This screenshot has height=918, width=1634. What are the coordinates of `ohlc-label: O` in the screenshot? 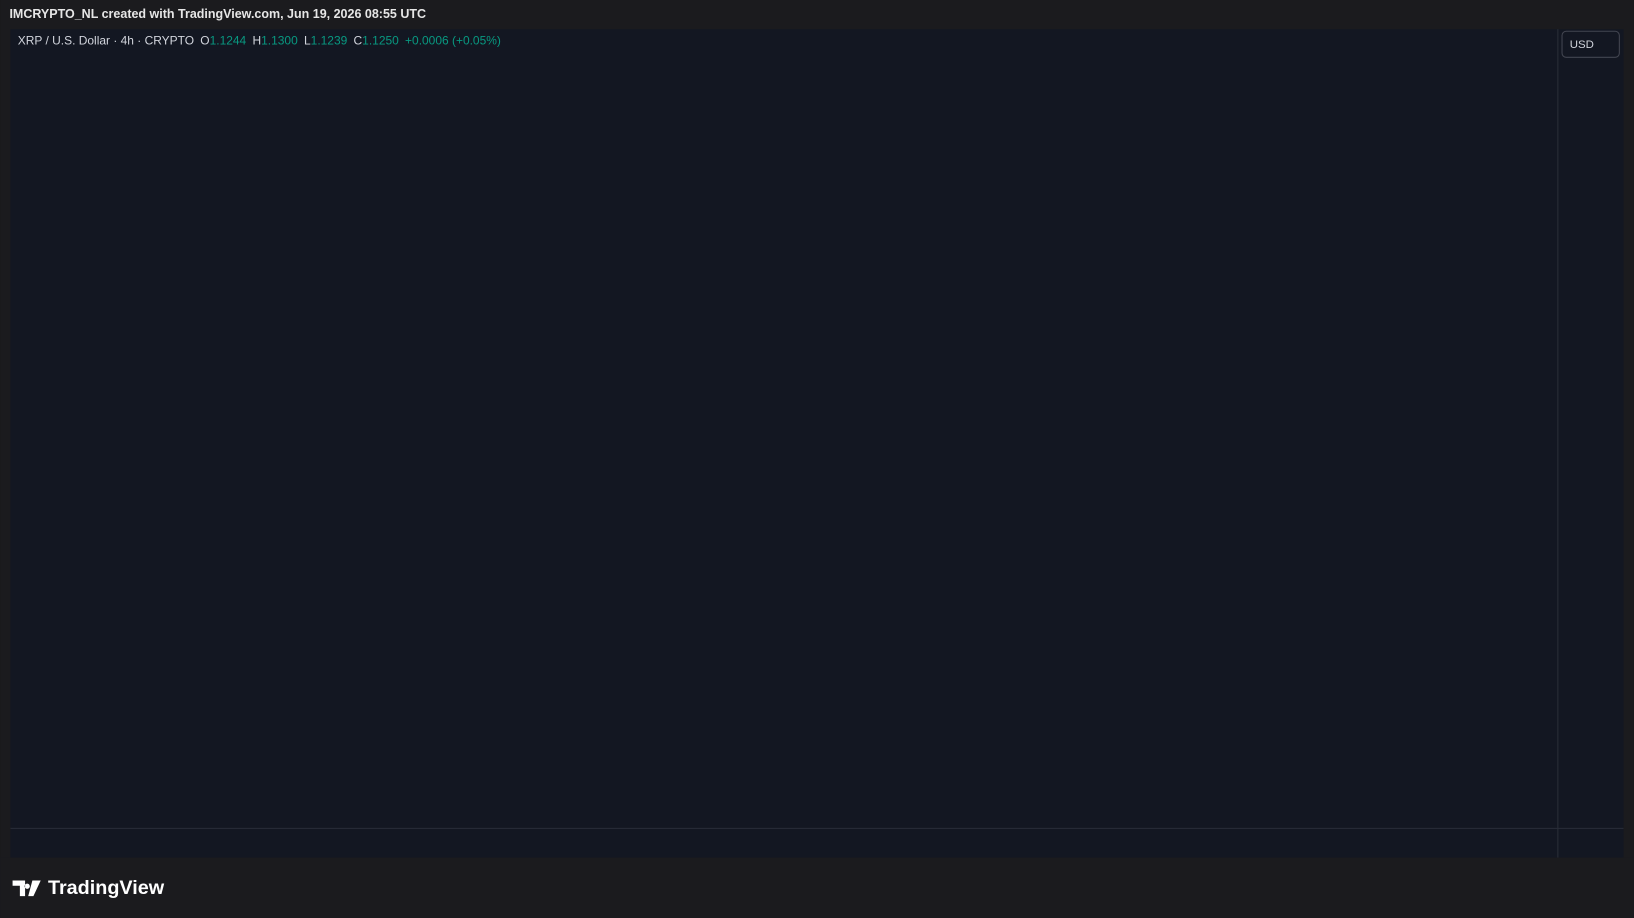 It's located at (204, 41).